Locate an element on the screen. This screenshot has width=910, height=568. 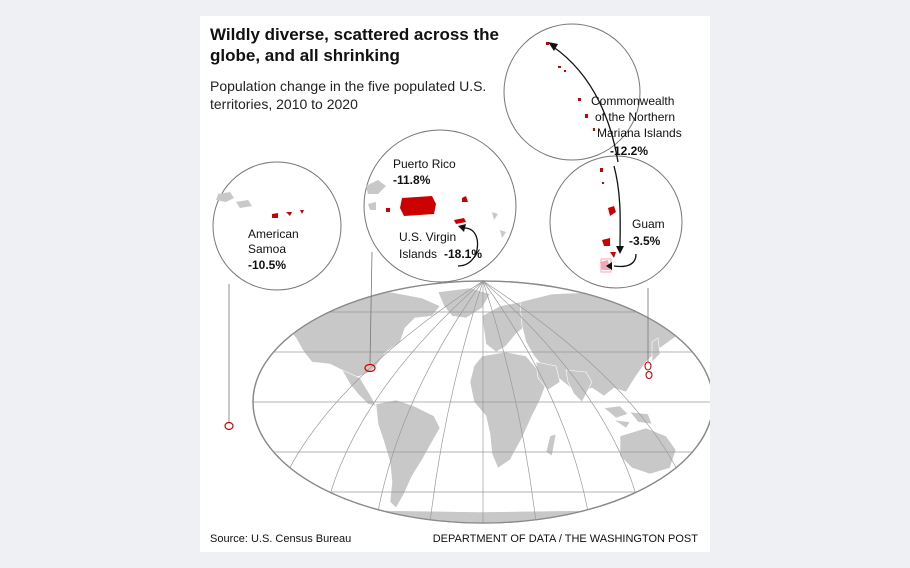
cnmi-change: -12.2% is located at coordinates (629, 151).